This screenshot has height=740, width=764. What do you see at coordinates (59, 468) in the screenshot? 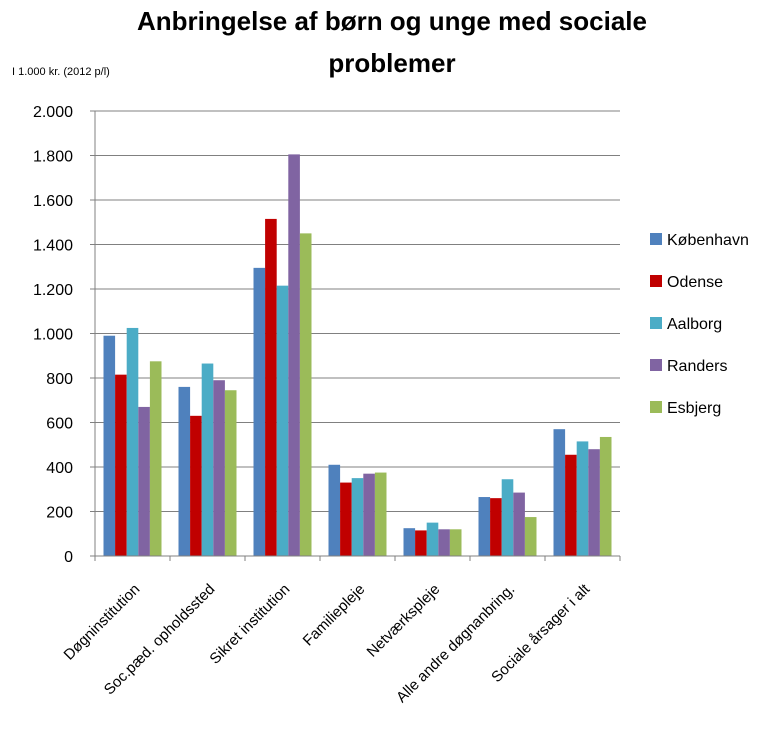
I see `y-tick-label: 400` at bounding box center [59, 468].